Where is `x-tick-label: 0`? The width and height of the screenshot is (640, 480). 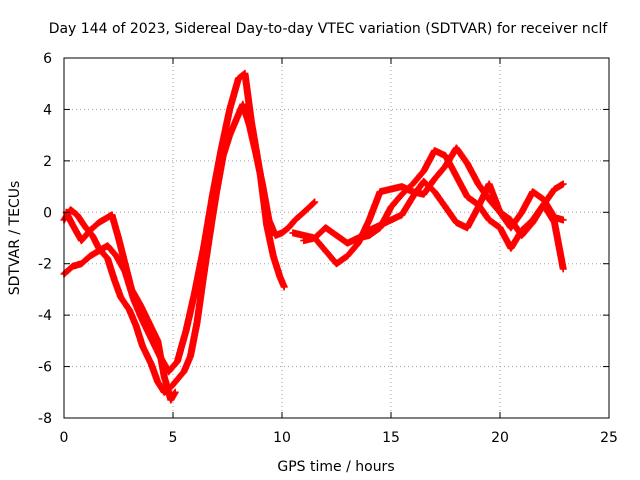
x-tick-label: 0 is located at coordinates (64, 438).